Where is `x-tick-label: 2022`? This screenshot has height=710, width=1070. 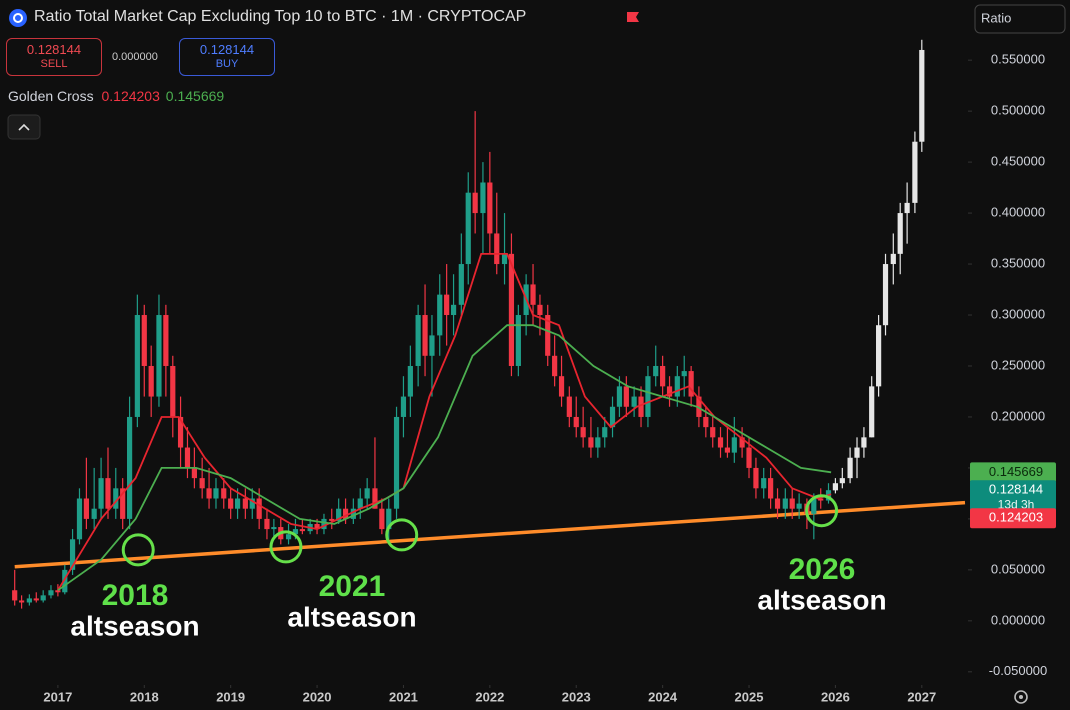
x-tick-label: 2022 is located at coordinates (489, 696).